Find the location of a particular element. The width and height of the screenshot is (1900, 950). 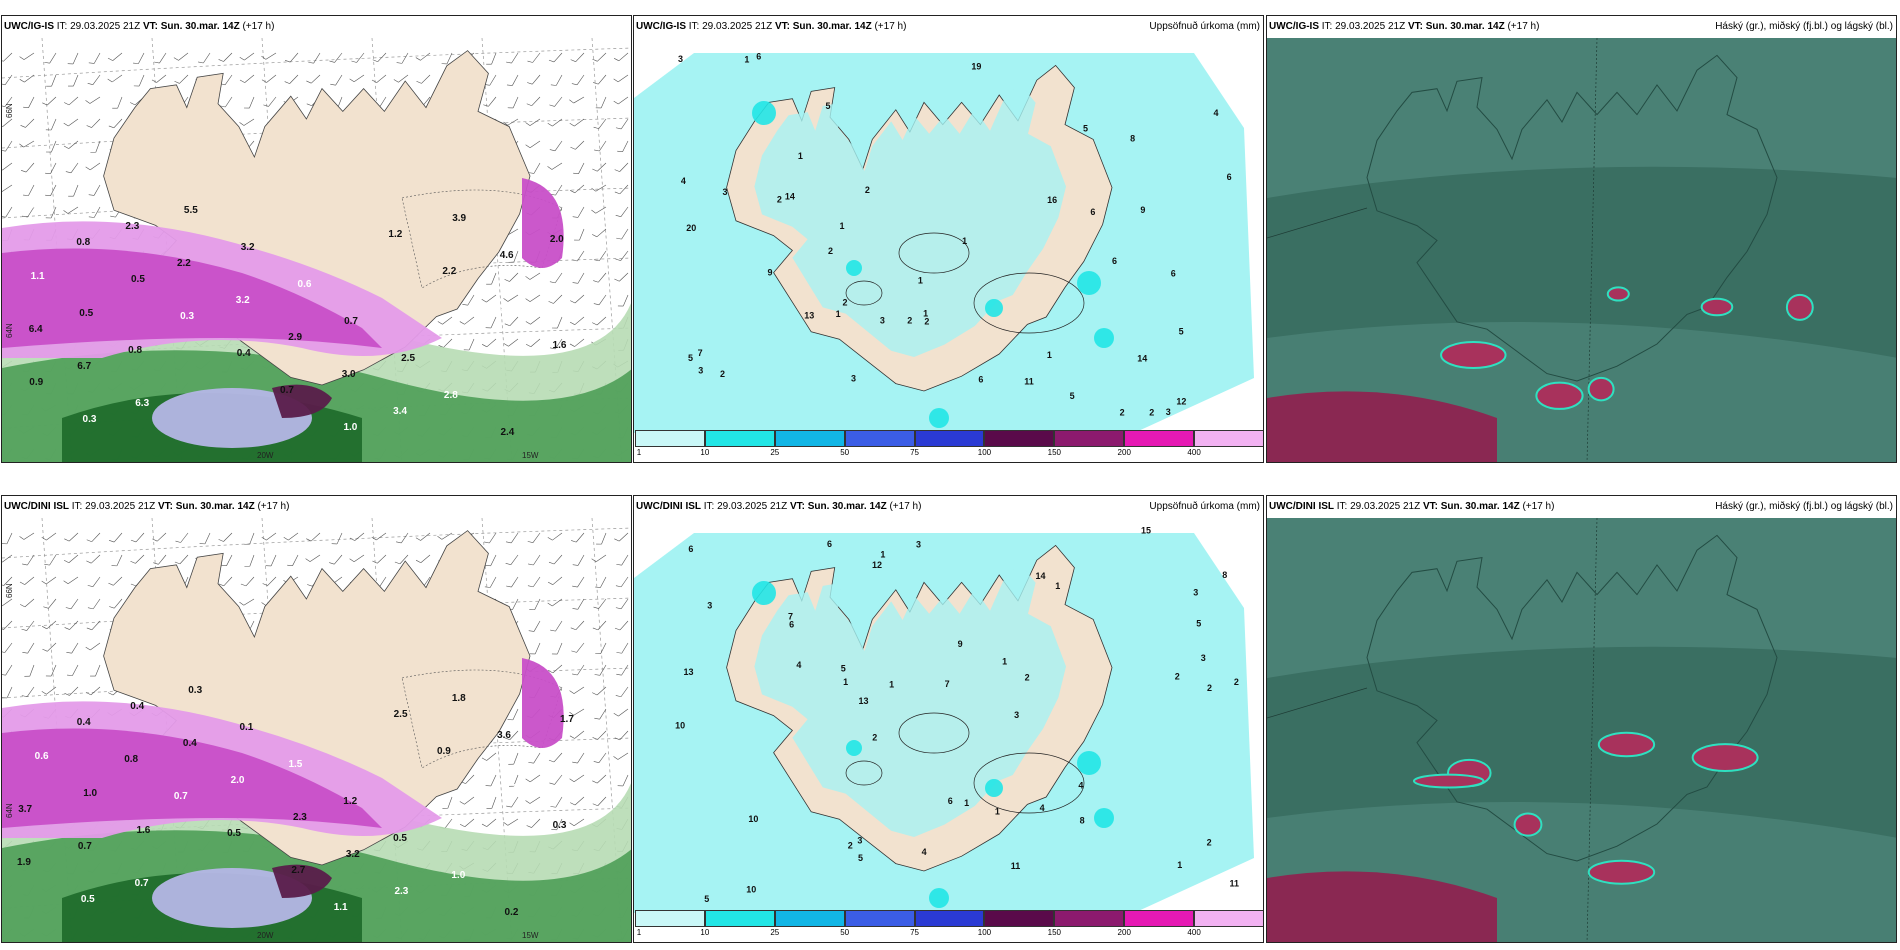

latitude-label: 64N is located at coordinates (9, 810).